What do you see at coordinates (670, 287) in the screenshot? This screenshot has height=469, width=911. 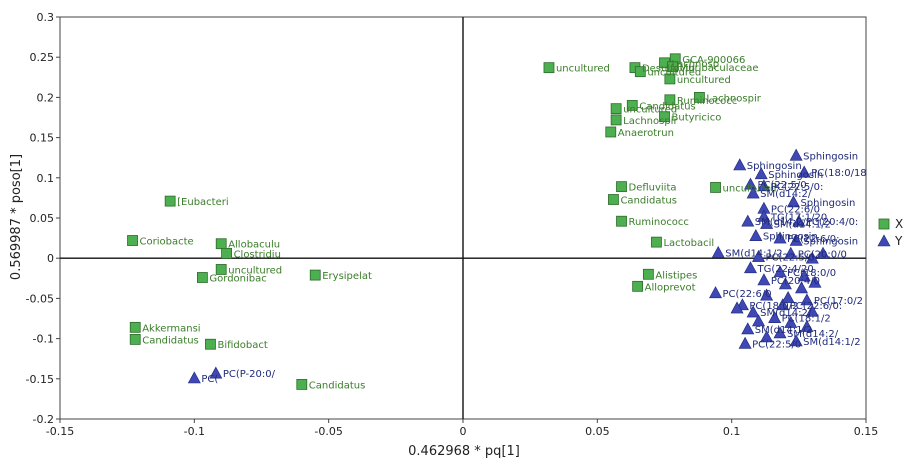 I see `data-point-label: Alloprevot` at bounding box center [670, 287].